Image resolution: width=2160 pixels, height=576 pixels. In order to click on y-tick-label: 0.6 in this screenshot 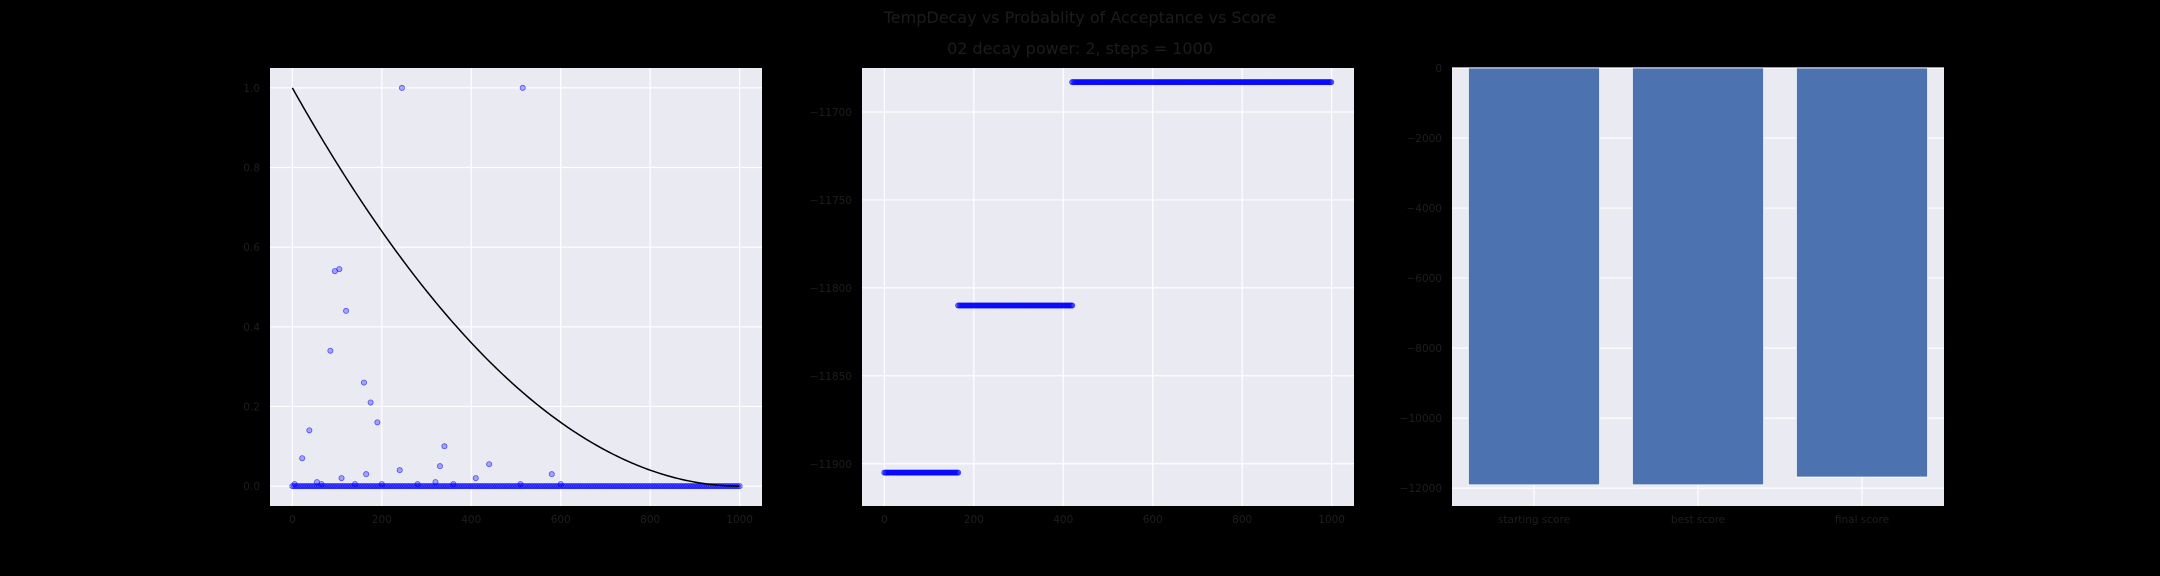, I will do `click(251, 248)`.